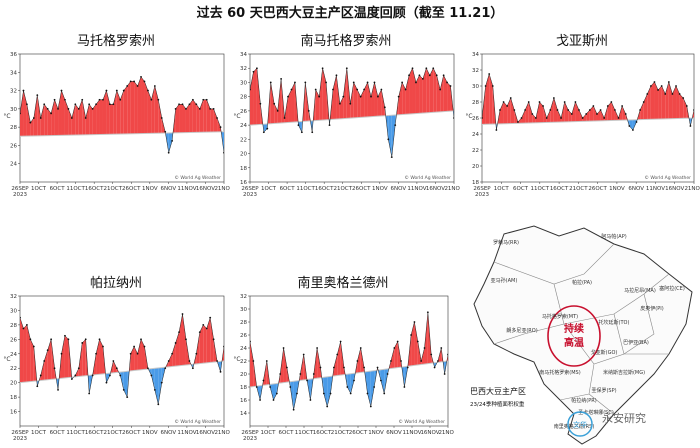  What do you see at coordinates (361, 189) in the screenshot?
I see `x-tick-label: 26OCT` at bounding box center [361, 189].